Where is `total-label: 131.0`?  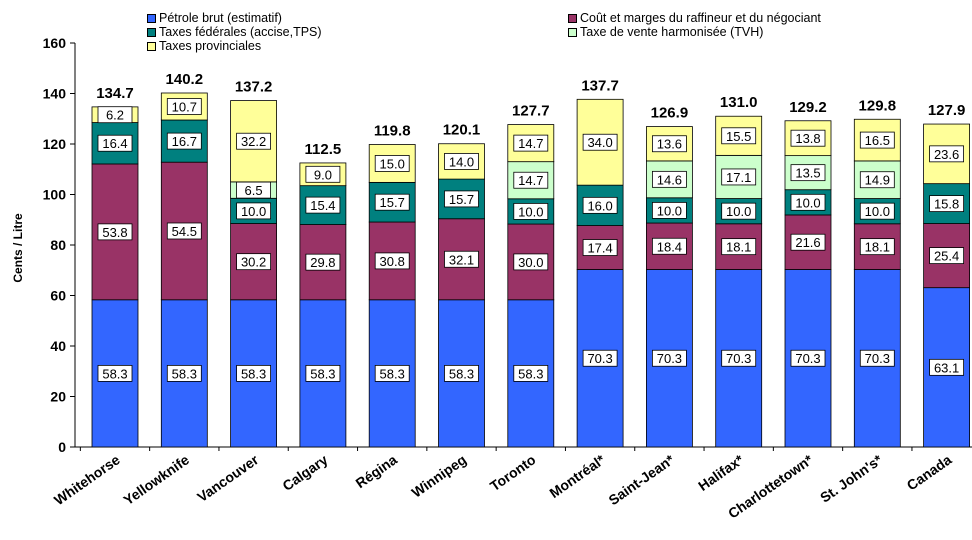
total-label: 131.0 is located at coordinates (739, 102).